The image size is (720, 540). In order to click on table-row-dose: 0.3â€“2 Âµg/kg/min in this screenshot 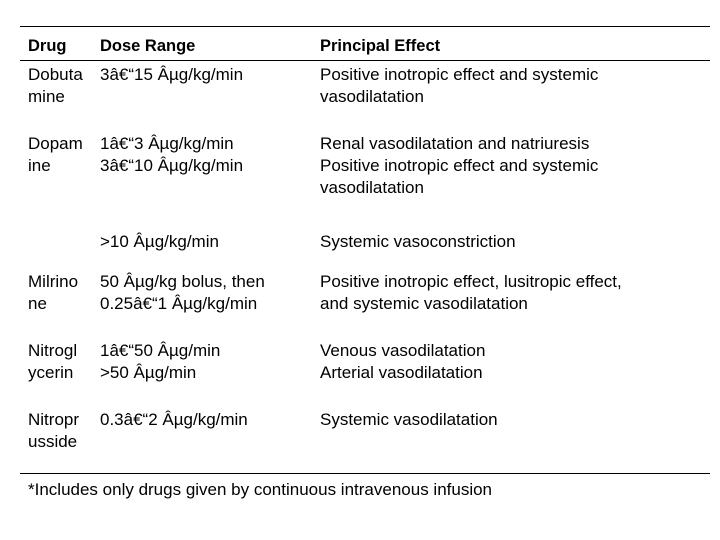, I will do `click(174, 419)`.